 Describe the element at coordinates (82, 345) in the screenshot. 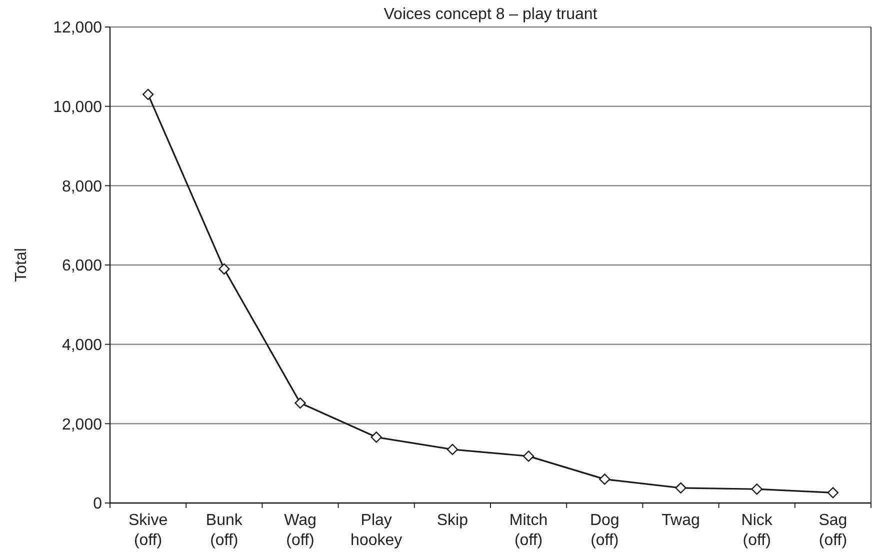

I see `y-tick-label: 4,000` at that location.